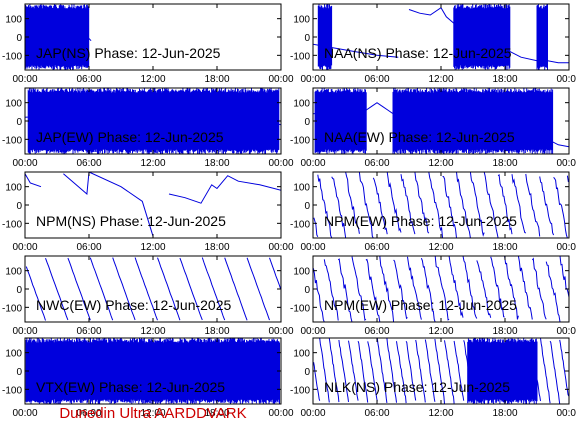 The image size is (576, 432). I want to click on footer-text: Dunedin Ultra AARDDVARK, so click(153, 413).